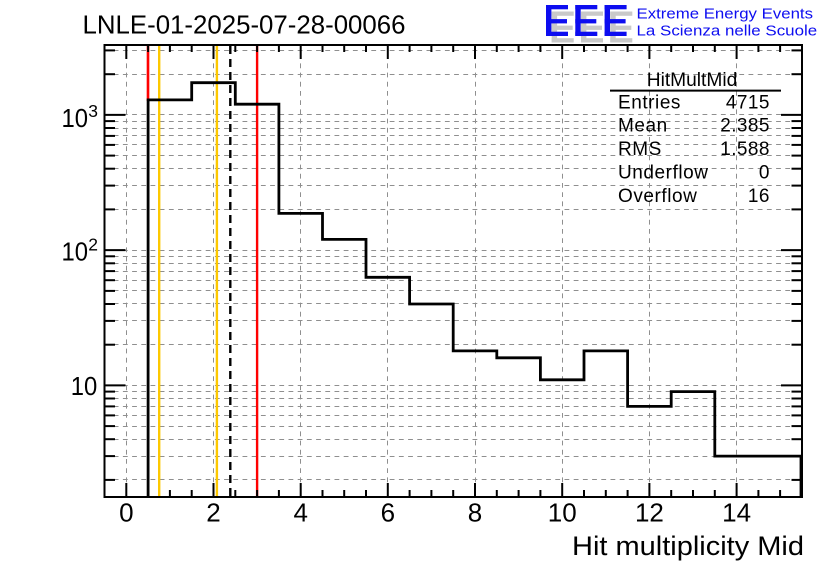  I want to click on svg-text: 16, so click(759, 196).